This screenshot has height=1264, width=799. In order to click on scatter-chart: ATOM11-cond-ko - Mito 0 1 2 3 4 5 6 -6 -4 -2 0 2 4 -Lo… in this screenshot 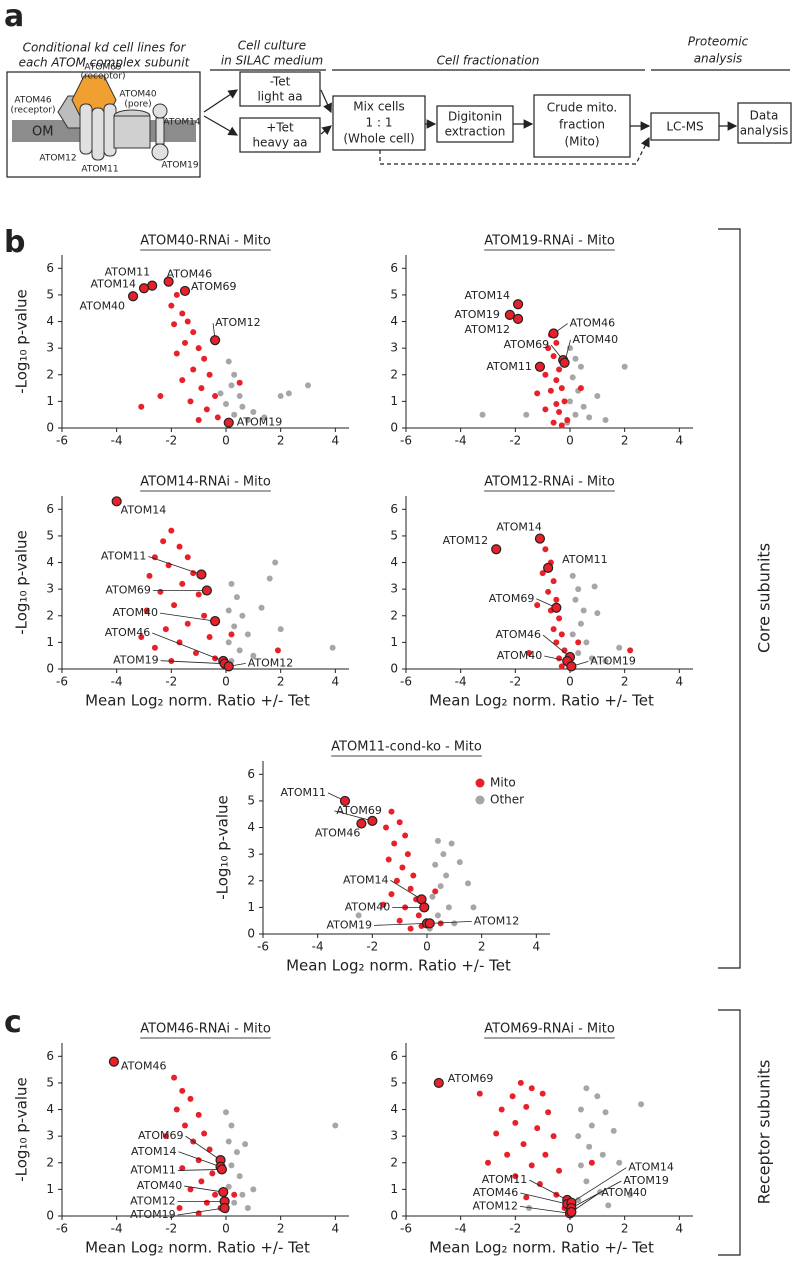, I will do `click(382, 857)`.